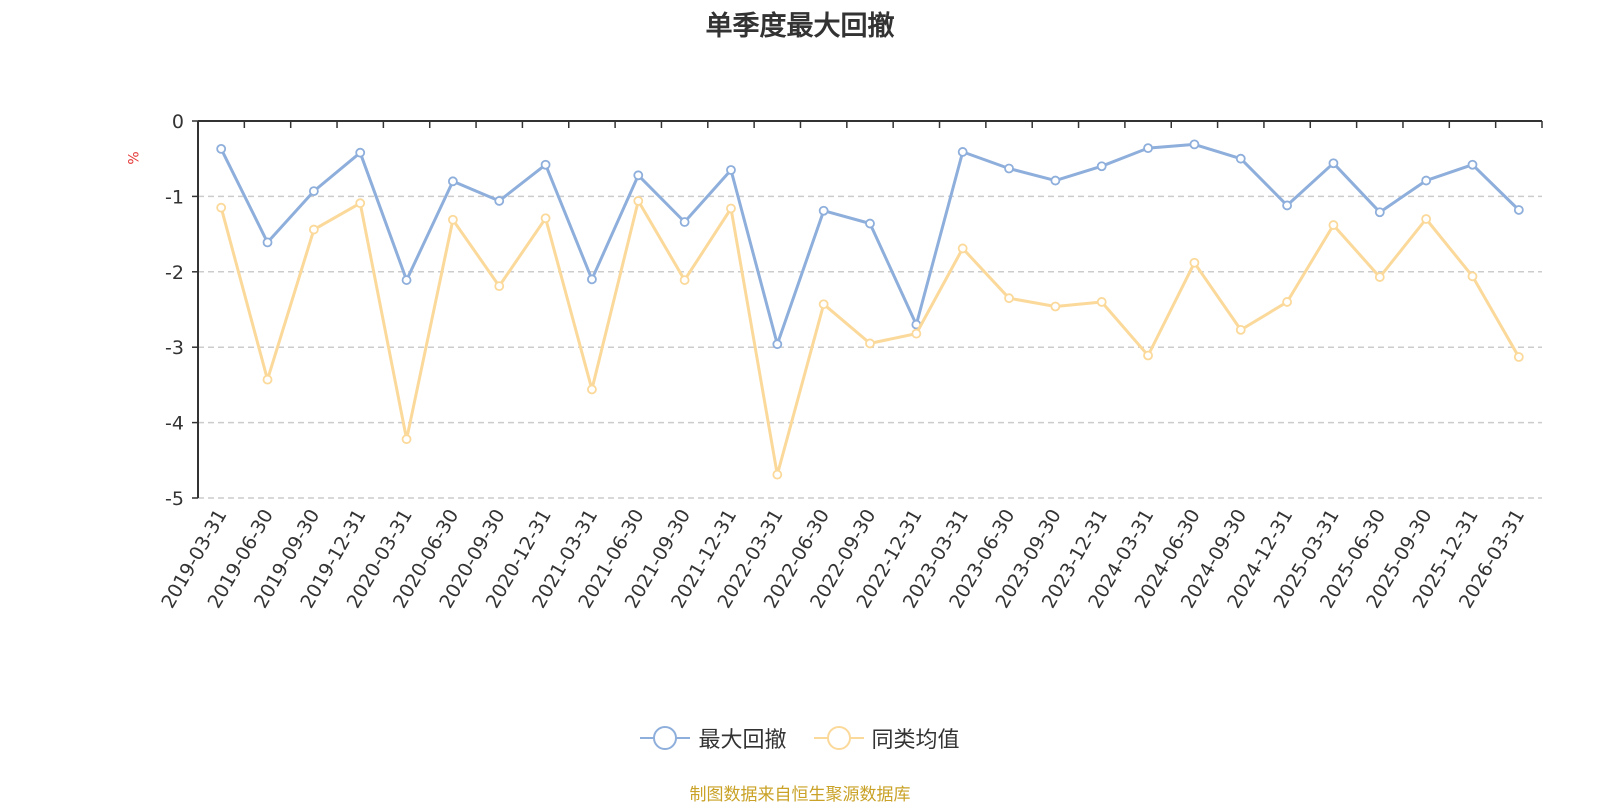  I want to click on y-tick-label: -5, so click(174, 499).